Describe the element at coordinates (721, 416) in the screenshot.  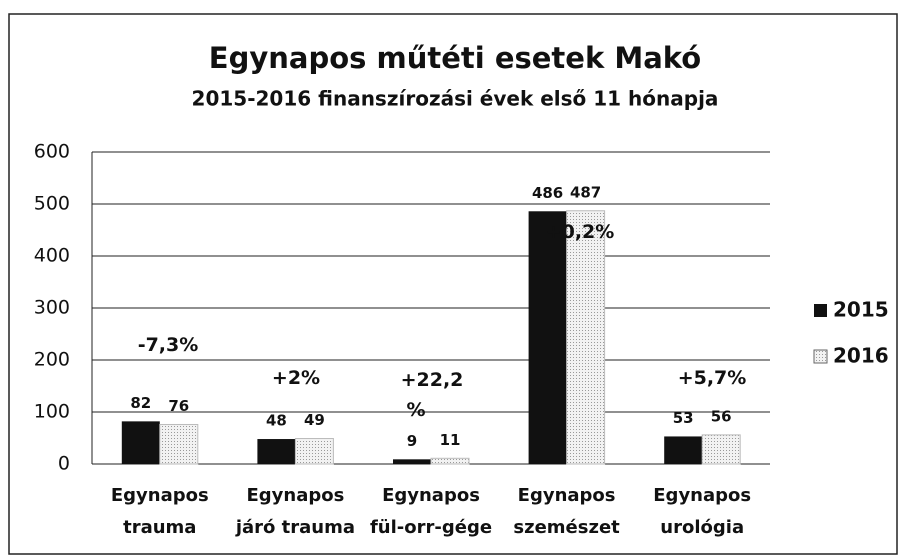
I see `value-label: 56` at that location.